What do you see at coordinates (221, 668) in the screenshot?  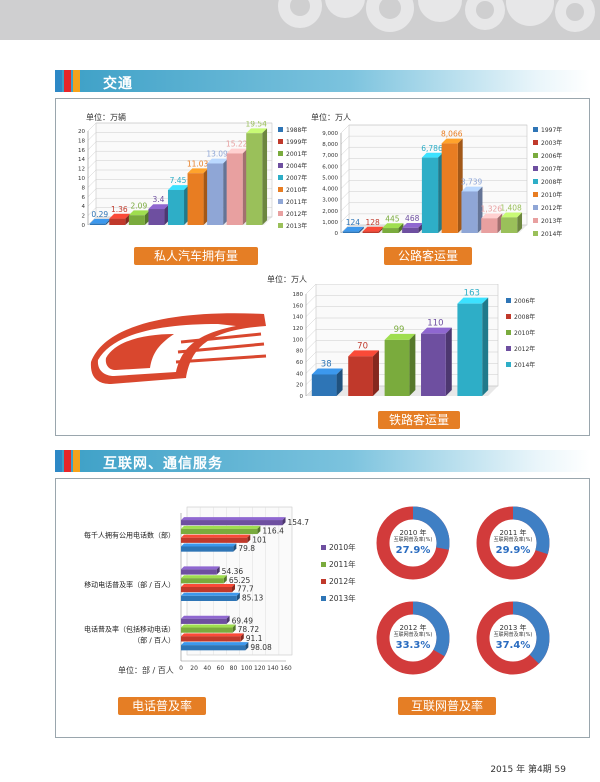 I see `x-tick-label: 60` at bounding box center [221, 668].